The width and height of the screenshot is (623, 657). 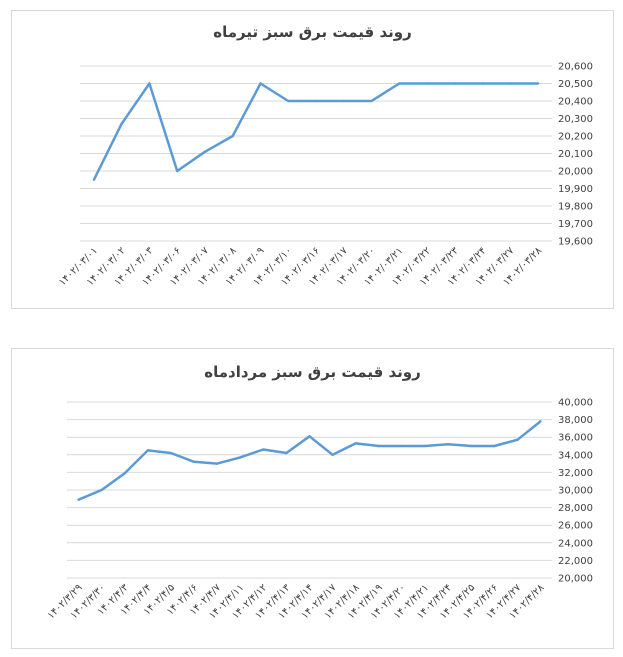 I want to click on y-tick-label: 30,000, so click(x=575, y=491).